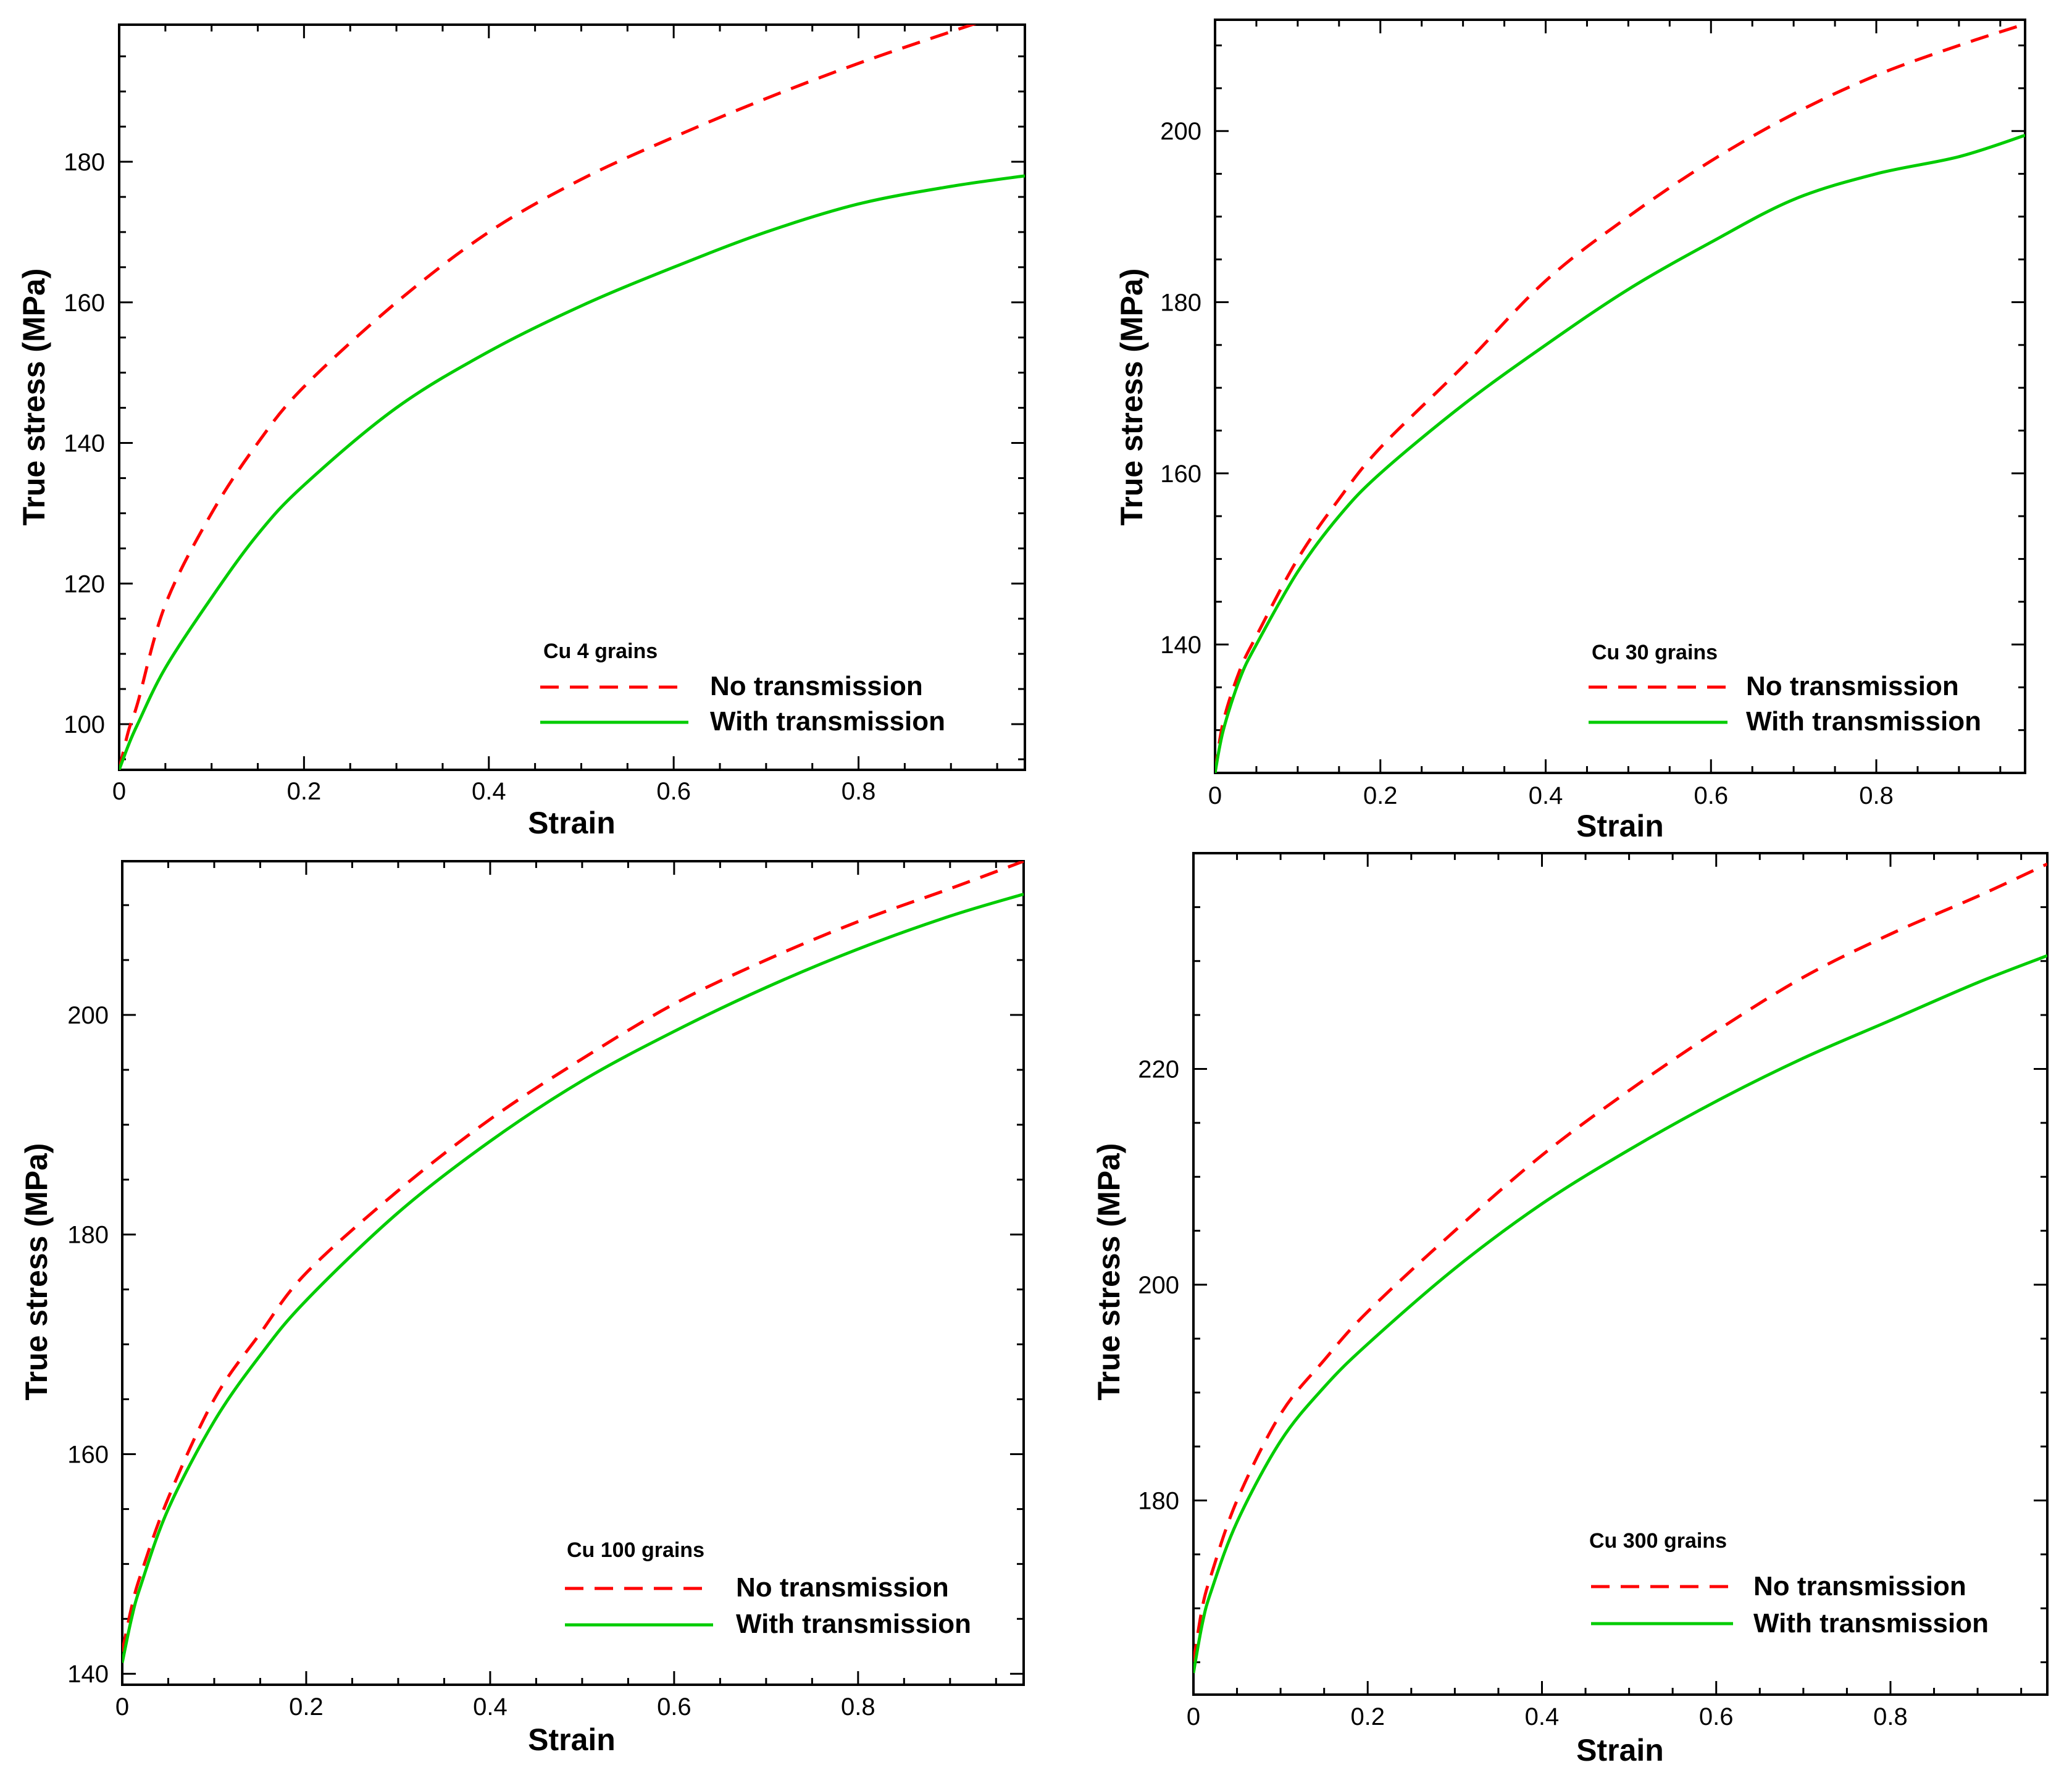  What do you see at coordinates (1655, 652) in the screenshot?
I see `legend-title: Cu 30 grains` at bounding box center [1655, 652].